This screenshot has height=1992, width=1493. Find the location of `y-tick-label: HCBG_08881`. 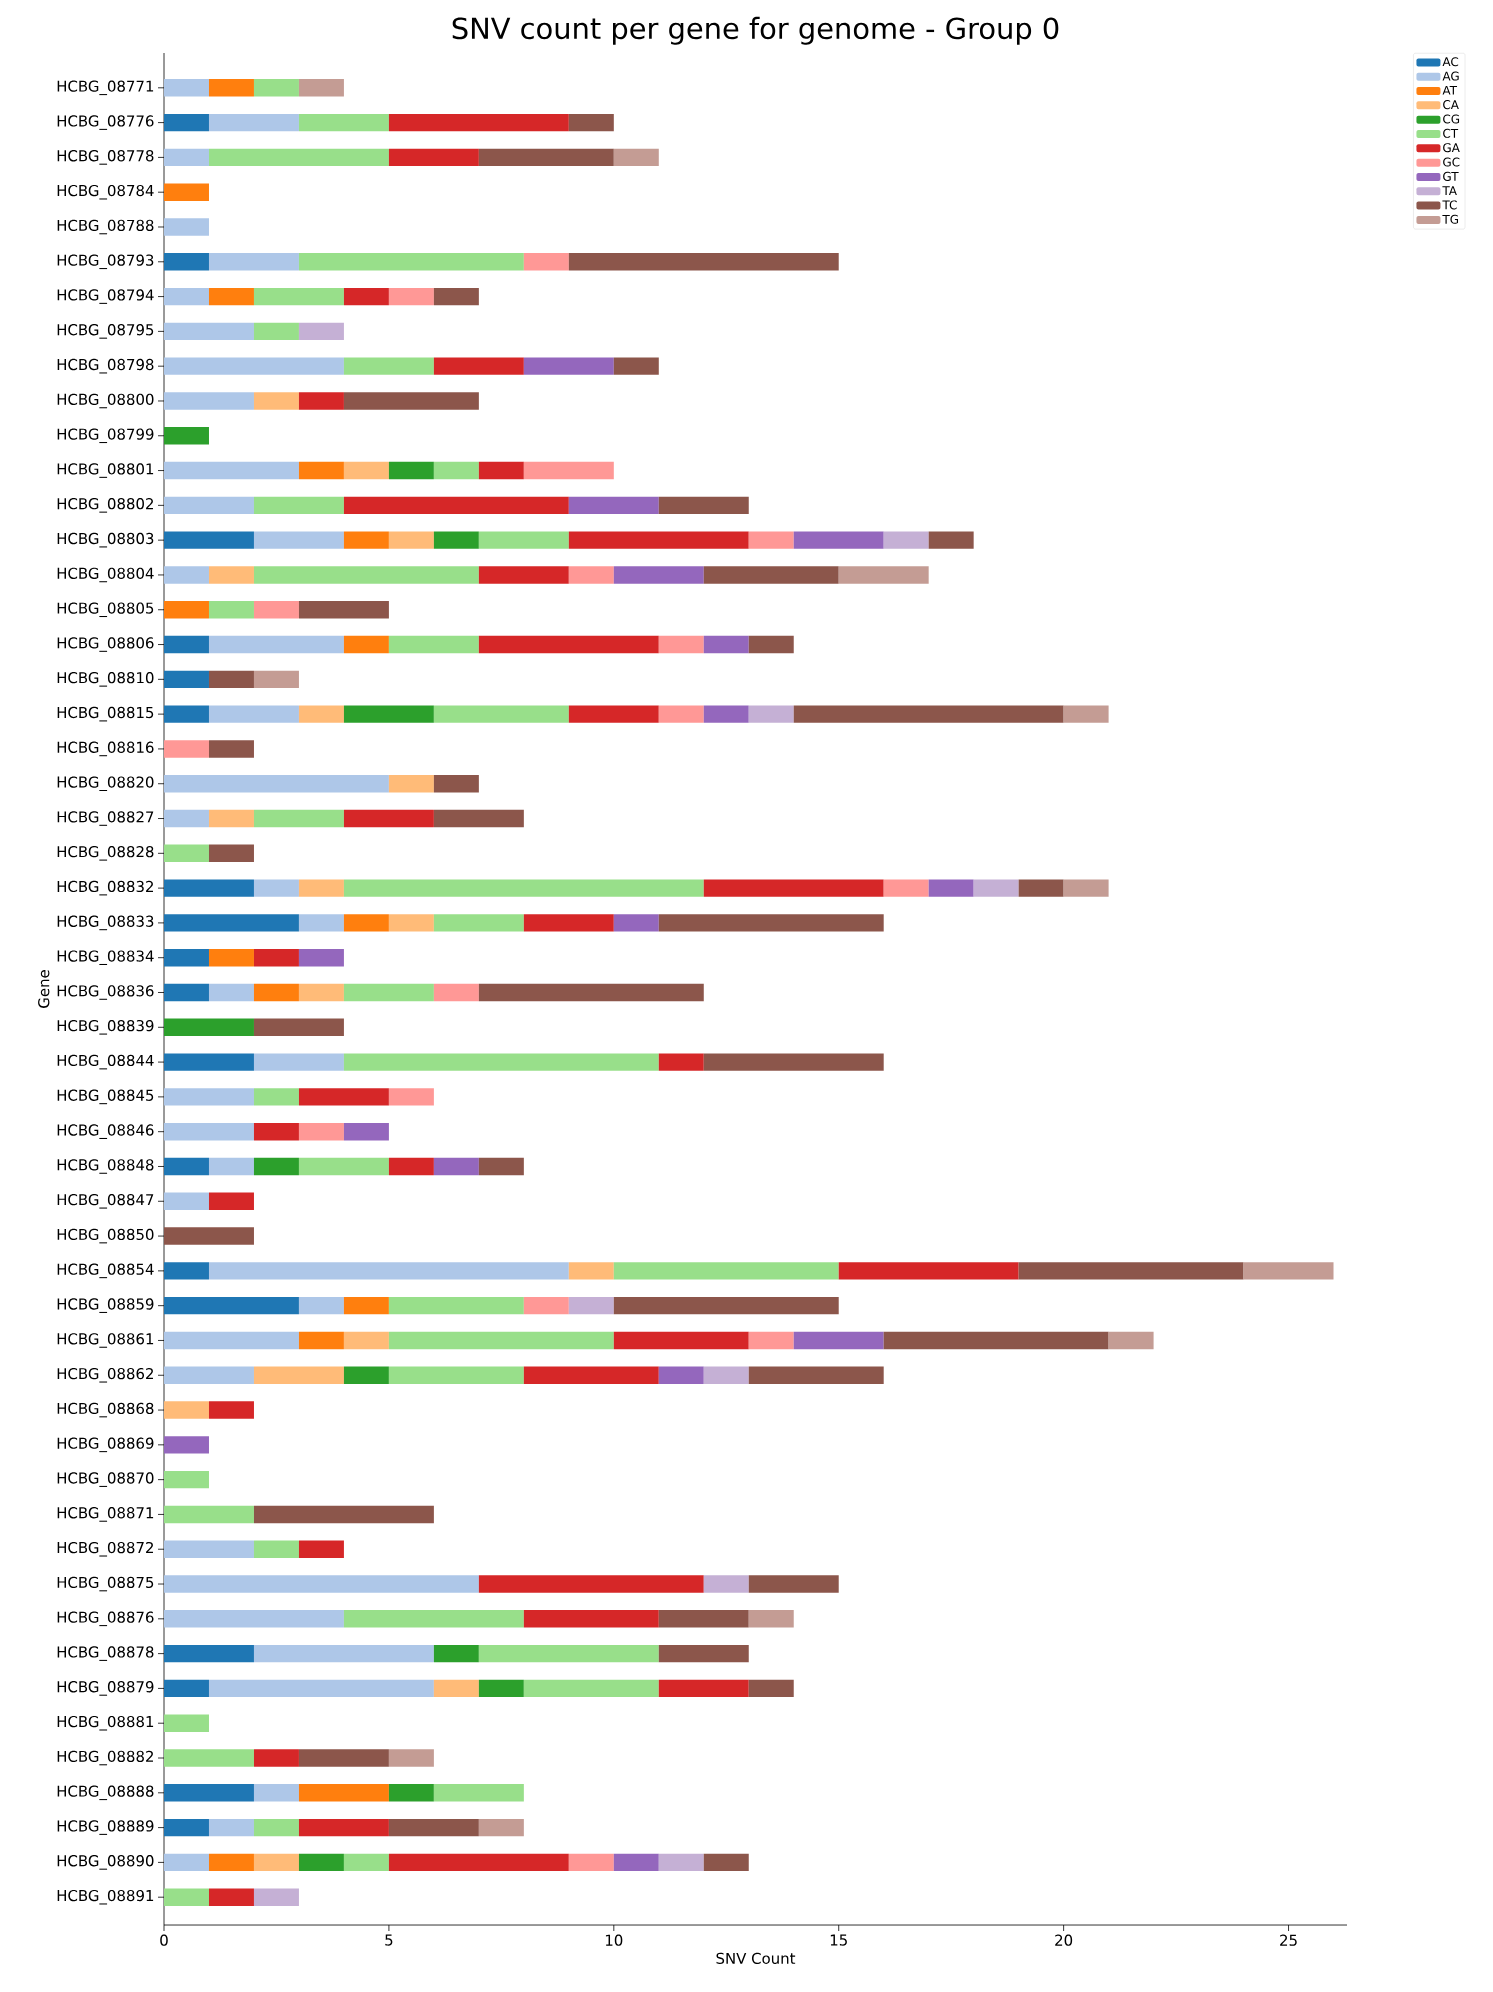

y-tick-label: HCBG_08881 is located at coordinates (105, 1723).